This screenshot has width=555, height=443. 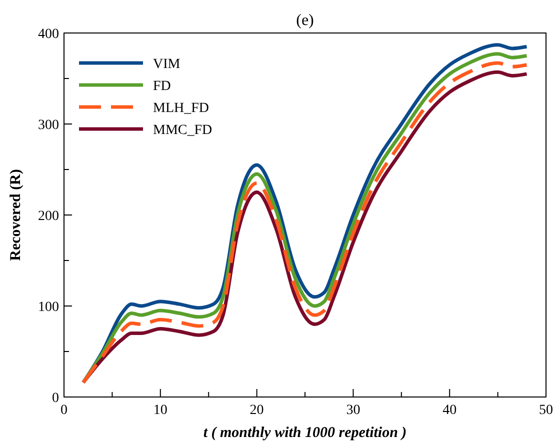 I want to click on y-tick-label: 0, so click(x=55, y=398).